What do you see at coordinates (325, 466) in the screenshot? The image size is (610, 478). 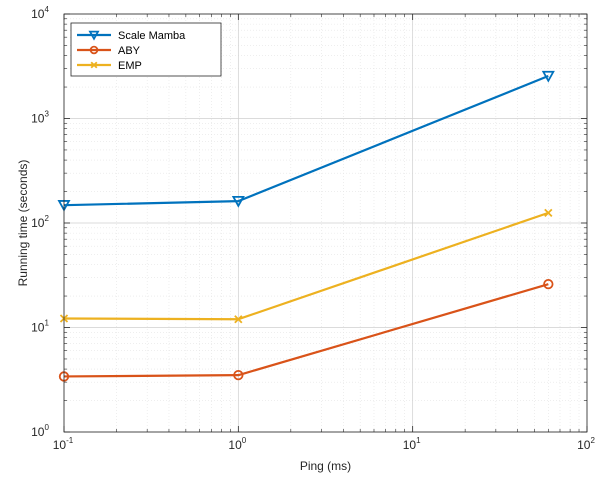 I see `x-axis-label: Ping (ms)` at bounding box center [325, 466].